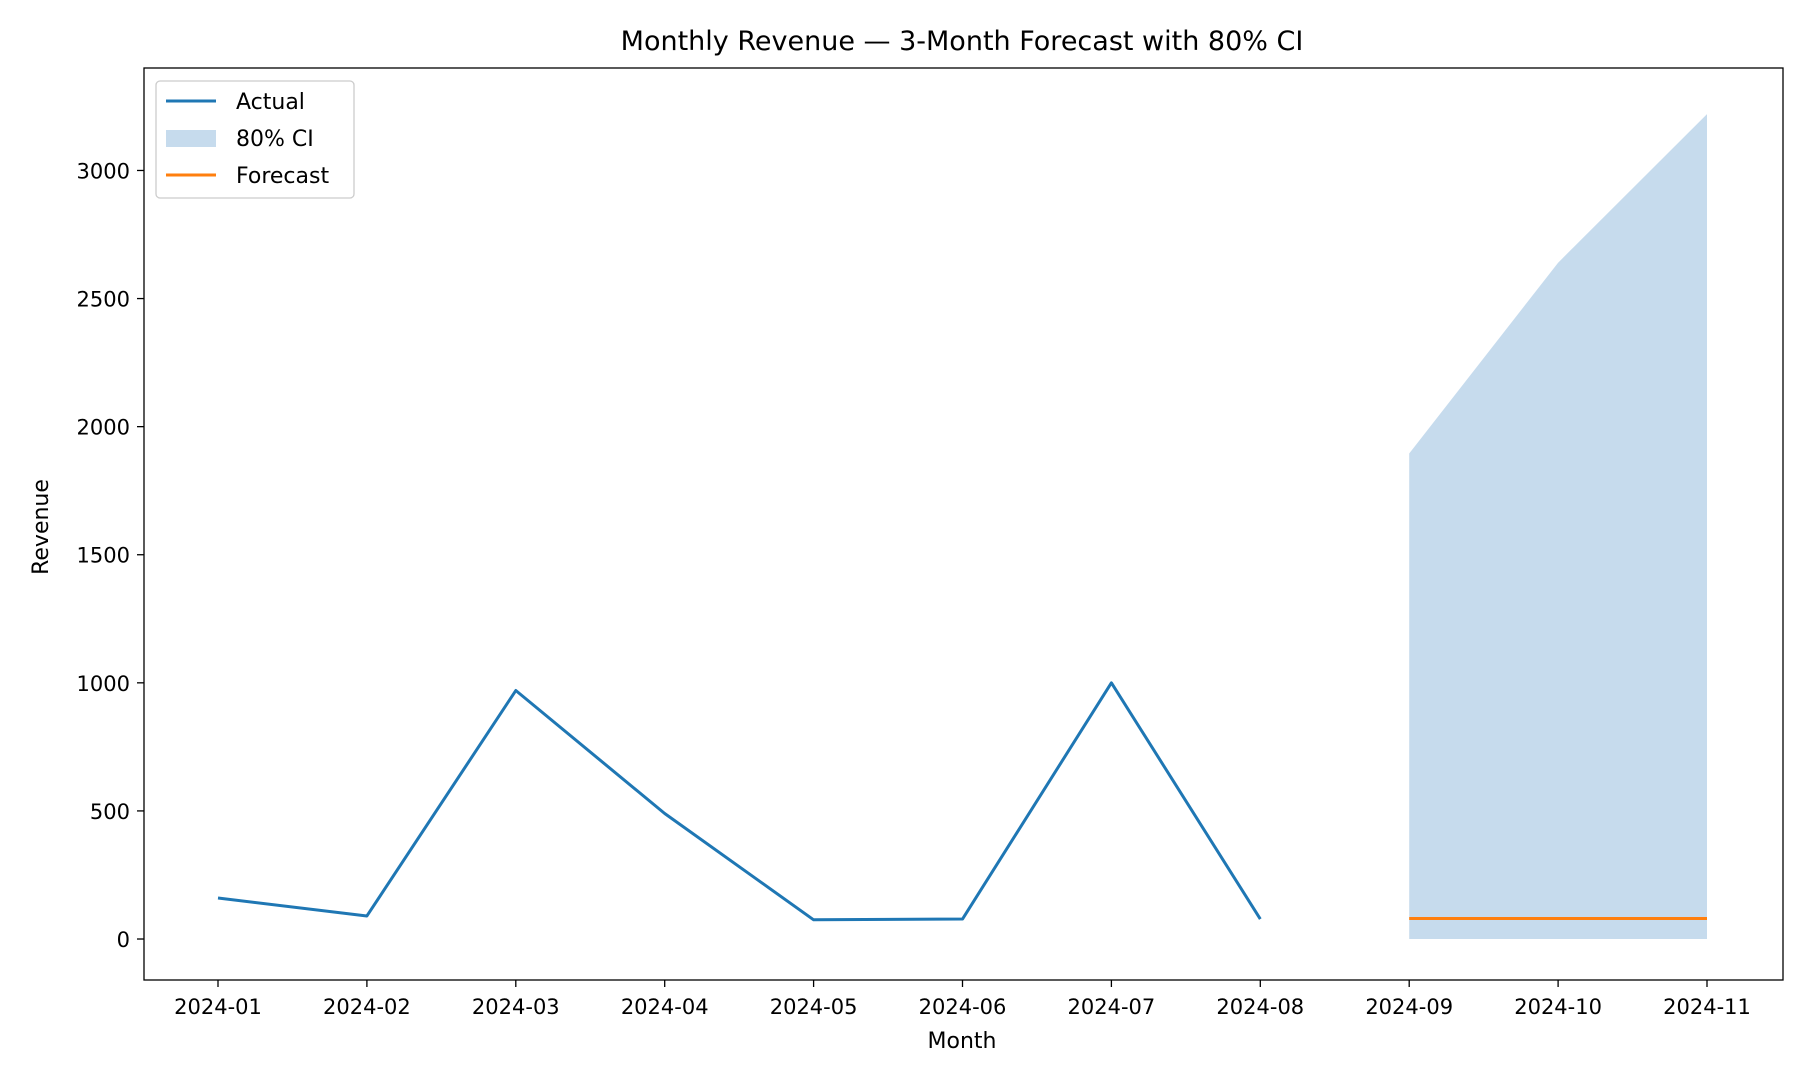 Image resolution: width=1800 pixels, height=1080 pixels. Describe the element at coordinates (1558, 1007) in the screenshot. I see `x-tick-label: 2024-10` at that location.